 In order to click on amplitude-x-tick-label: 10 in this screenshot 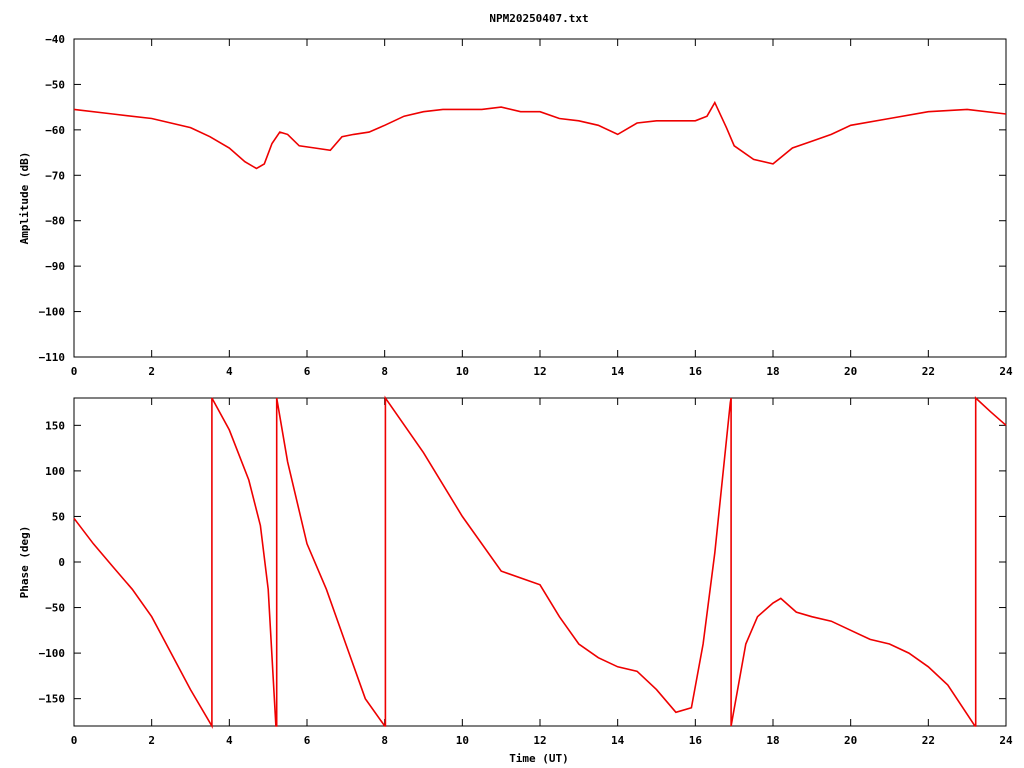, I will do `click(462, 371)`.